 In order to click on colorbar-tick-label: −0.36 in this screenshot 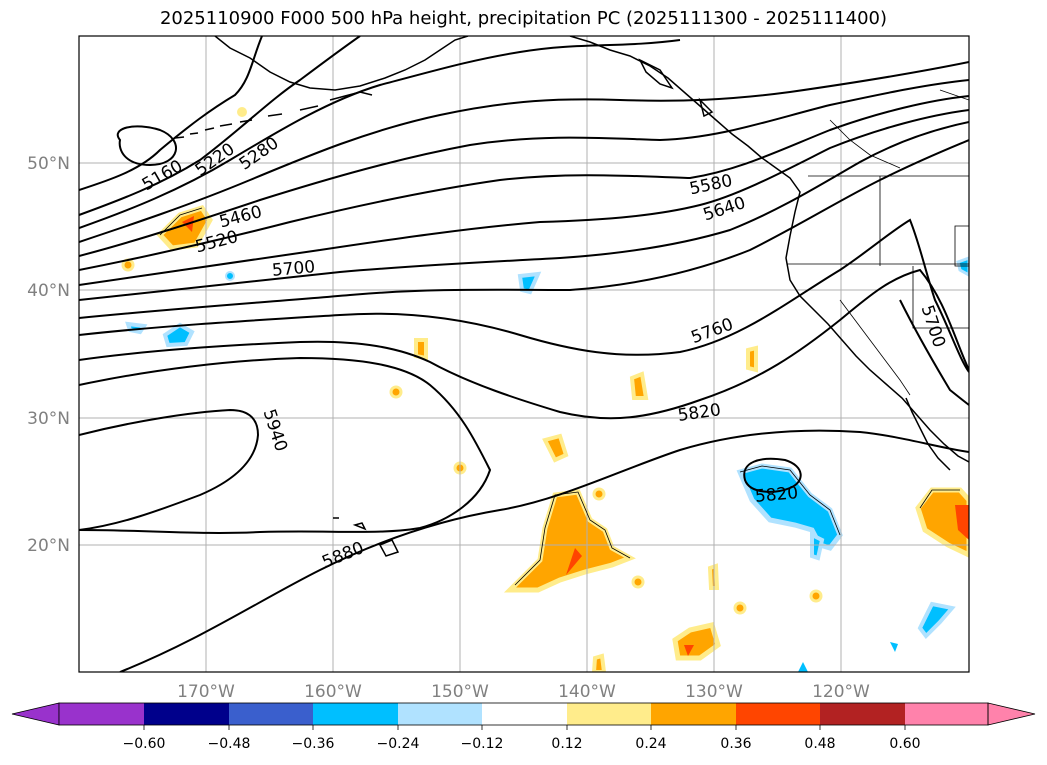, I will do `click(313, 744)`.